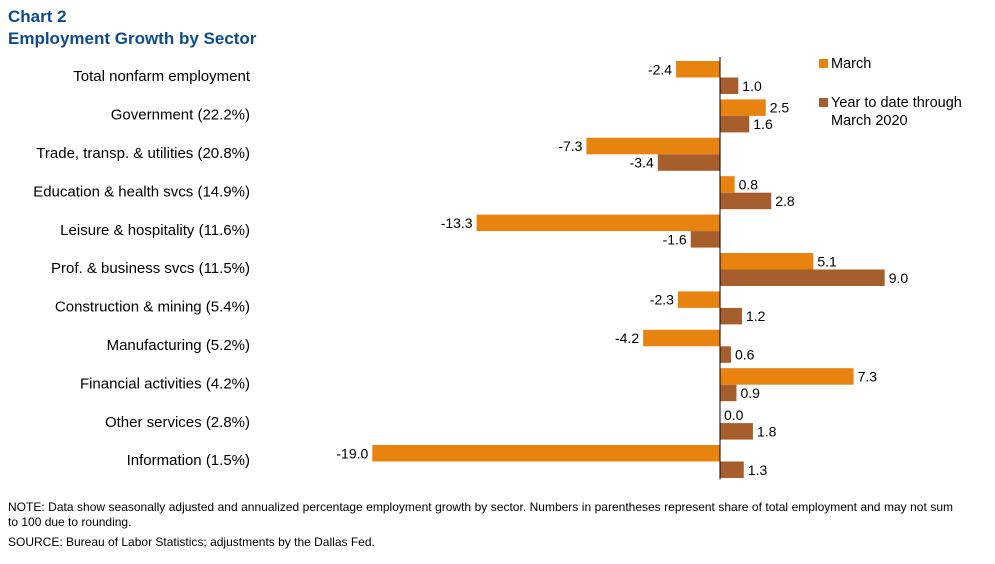 This screenshot has height=564, width=995. I want to click on legend-label: Year to date through, so click(896, 103).